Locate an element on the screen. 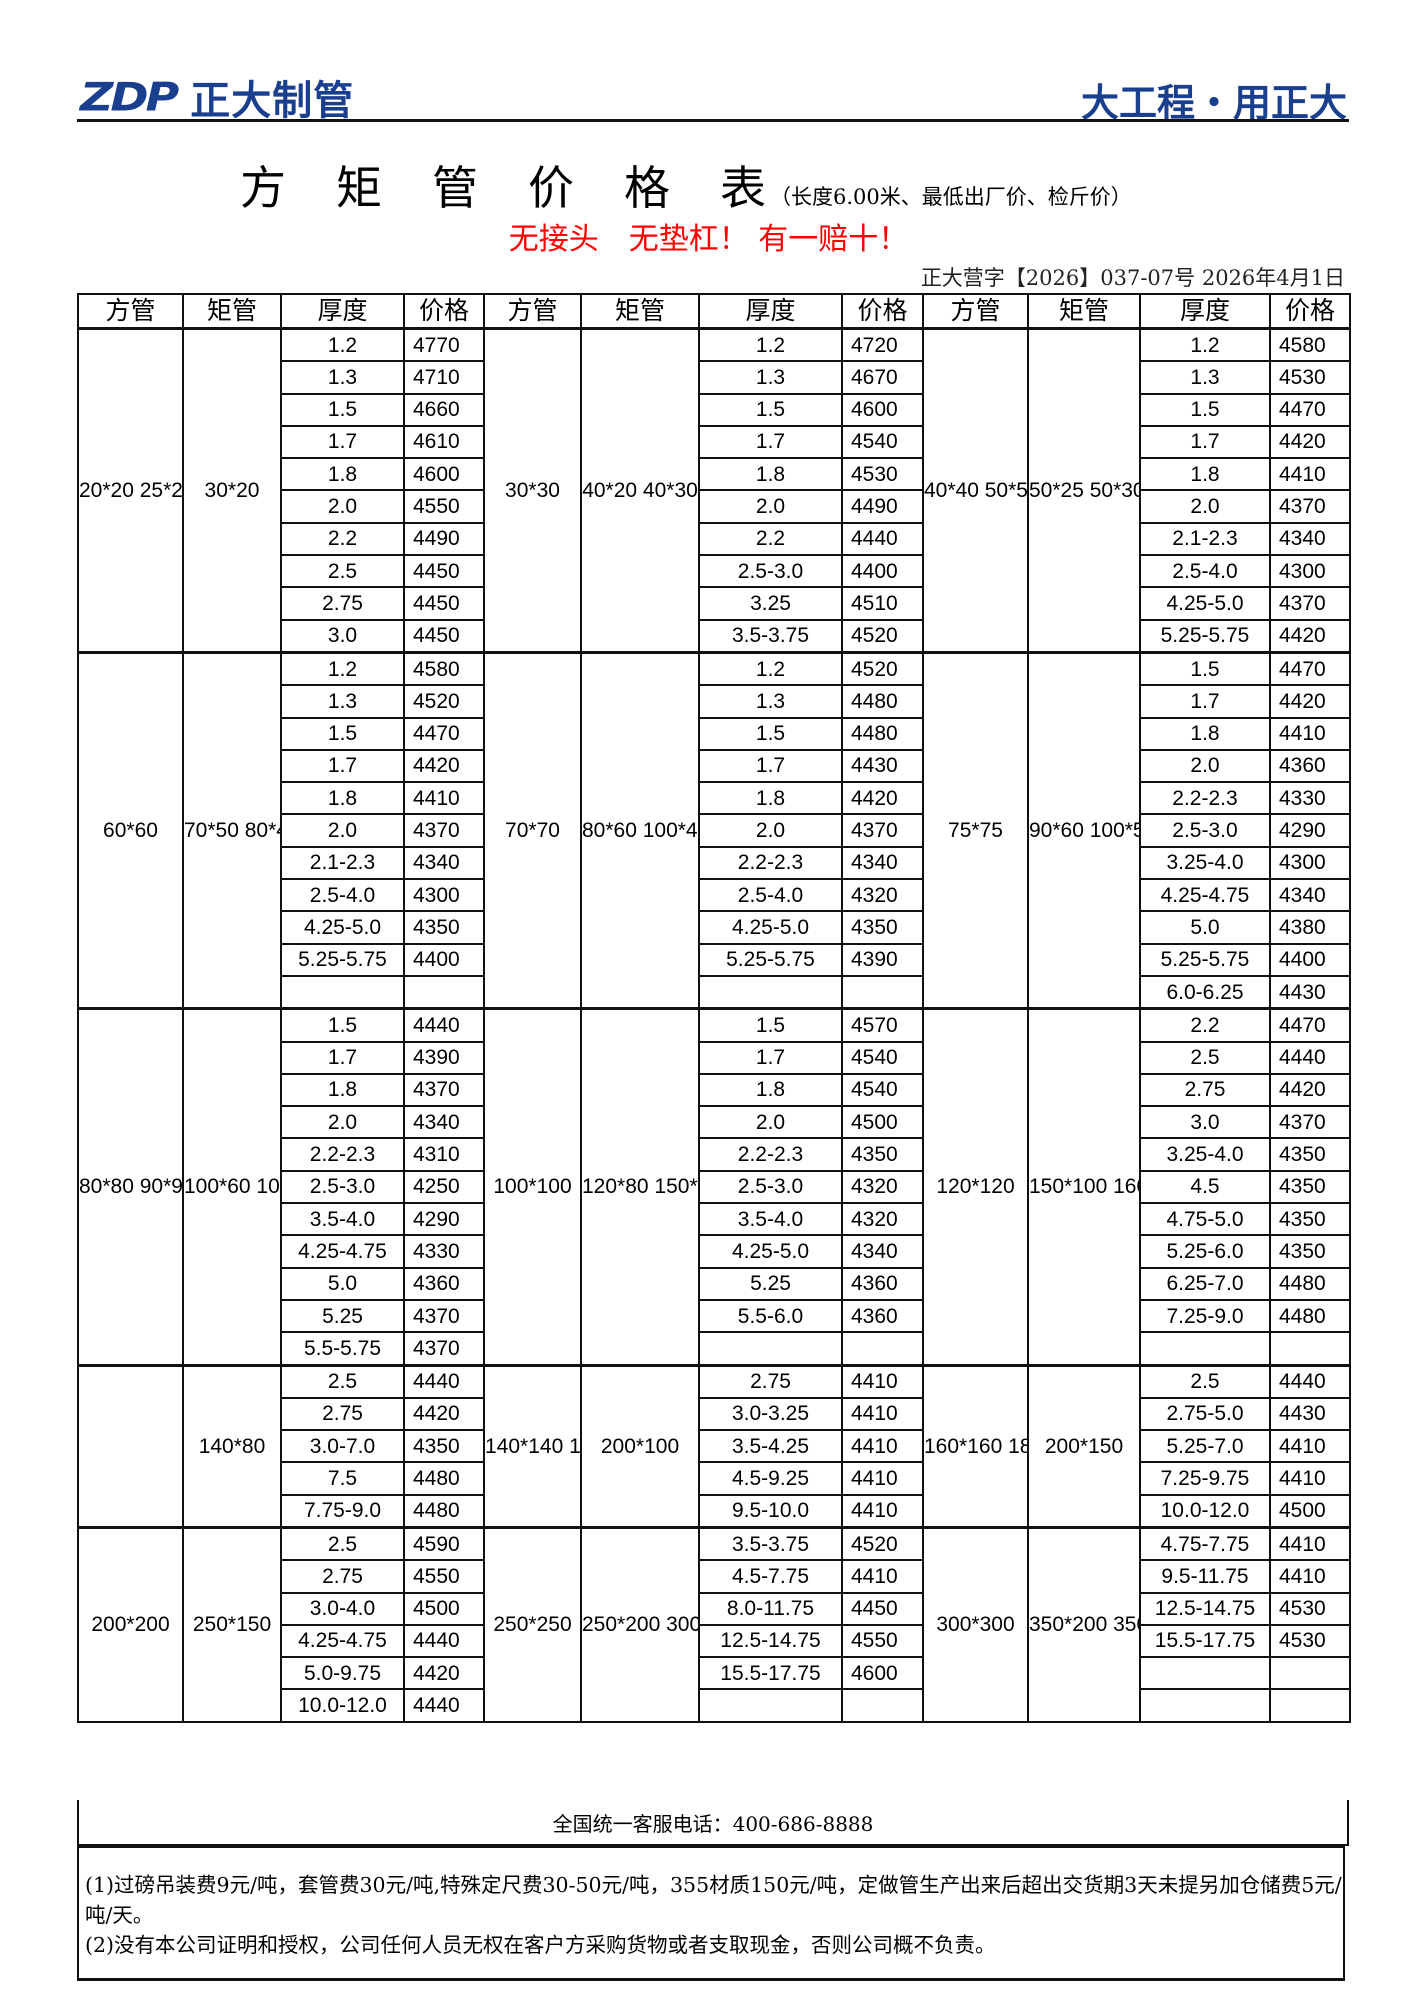 This screenshot has height=2004, width=1417. hotline: 全国统一客服电话：400-686-8888 is located at coordinates (713, 1823).